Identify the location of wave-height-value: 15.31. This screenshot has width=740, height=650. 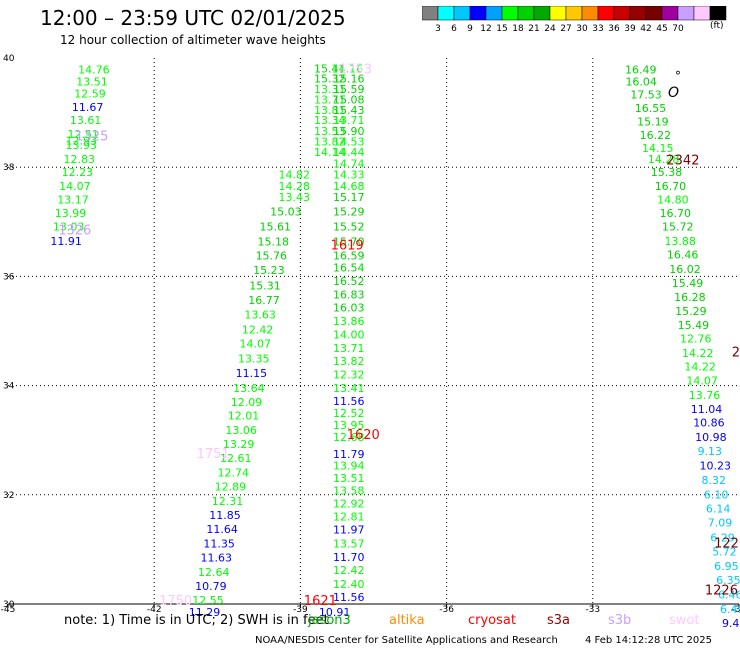
(264, 286).